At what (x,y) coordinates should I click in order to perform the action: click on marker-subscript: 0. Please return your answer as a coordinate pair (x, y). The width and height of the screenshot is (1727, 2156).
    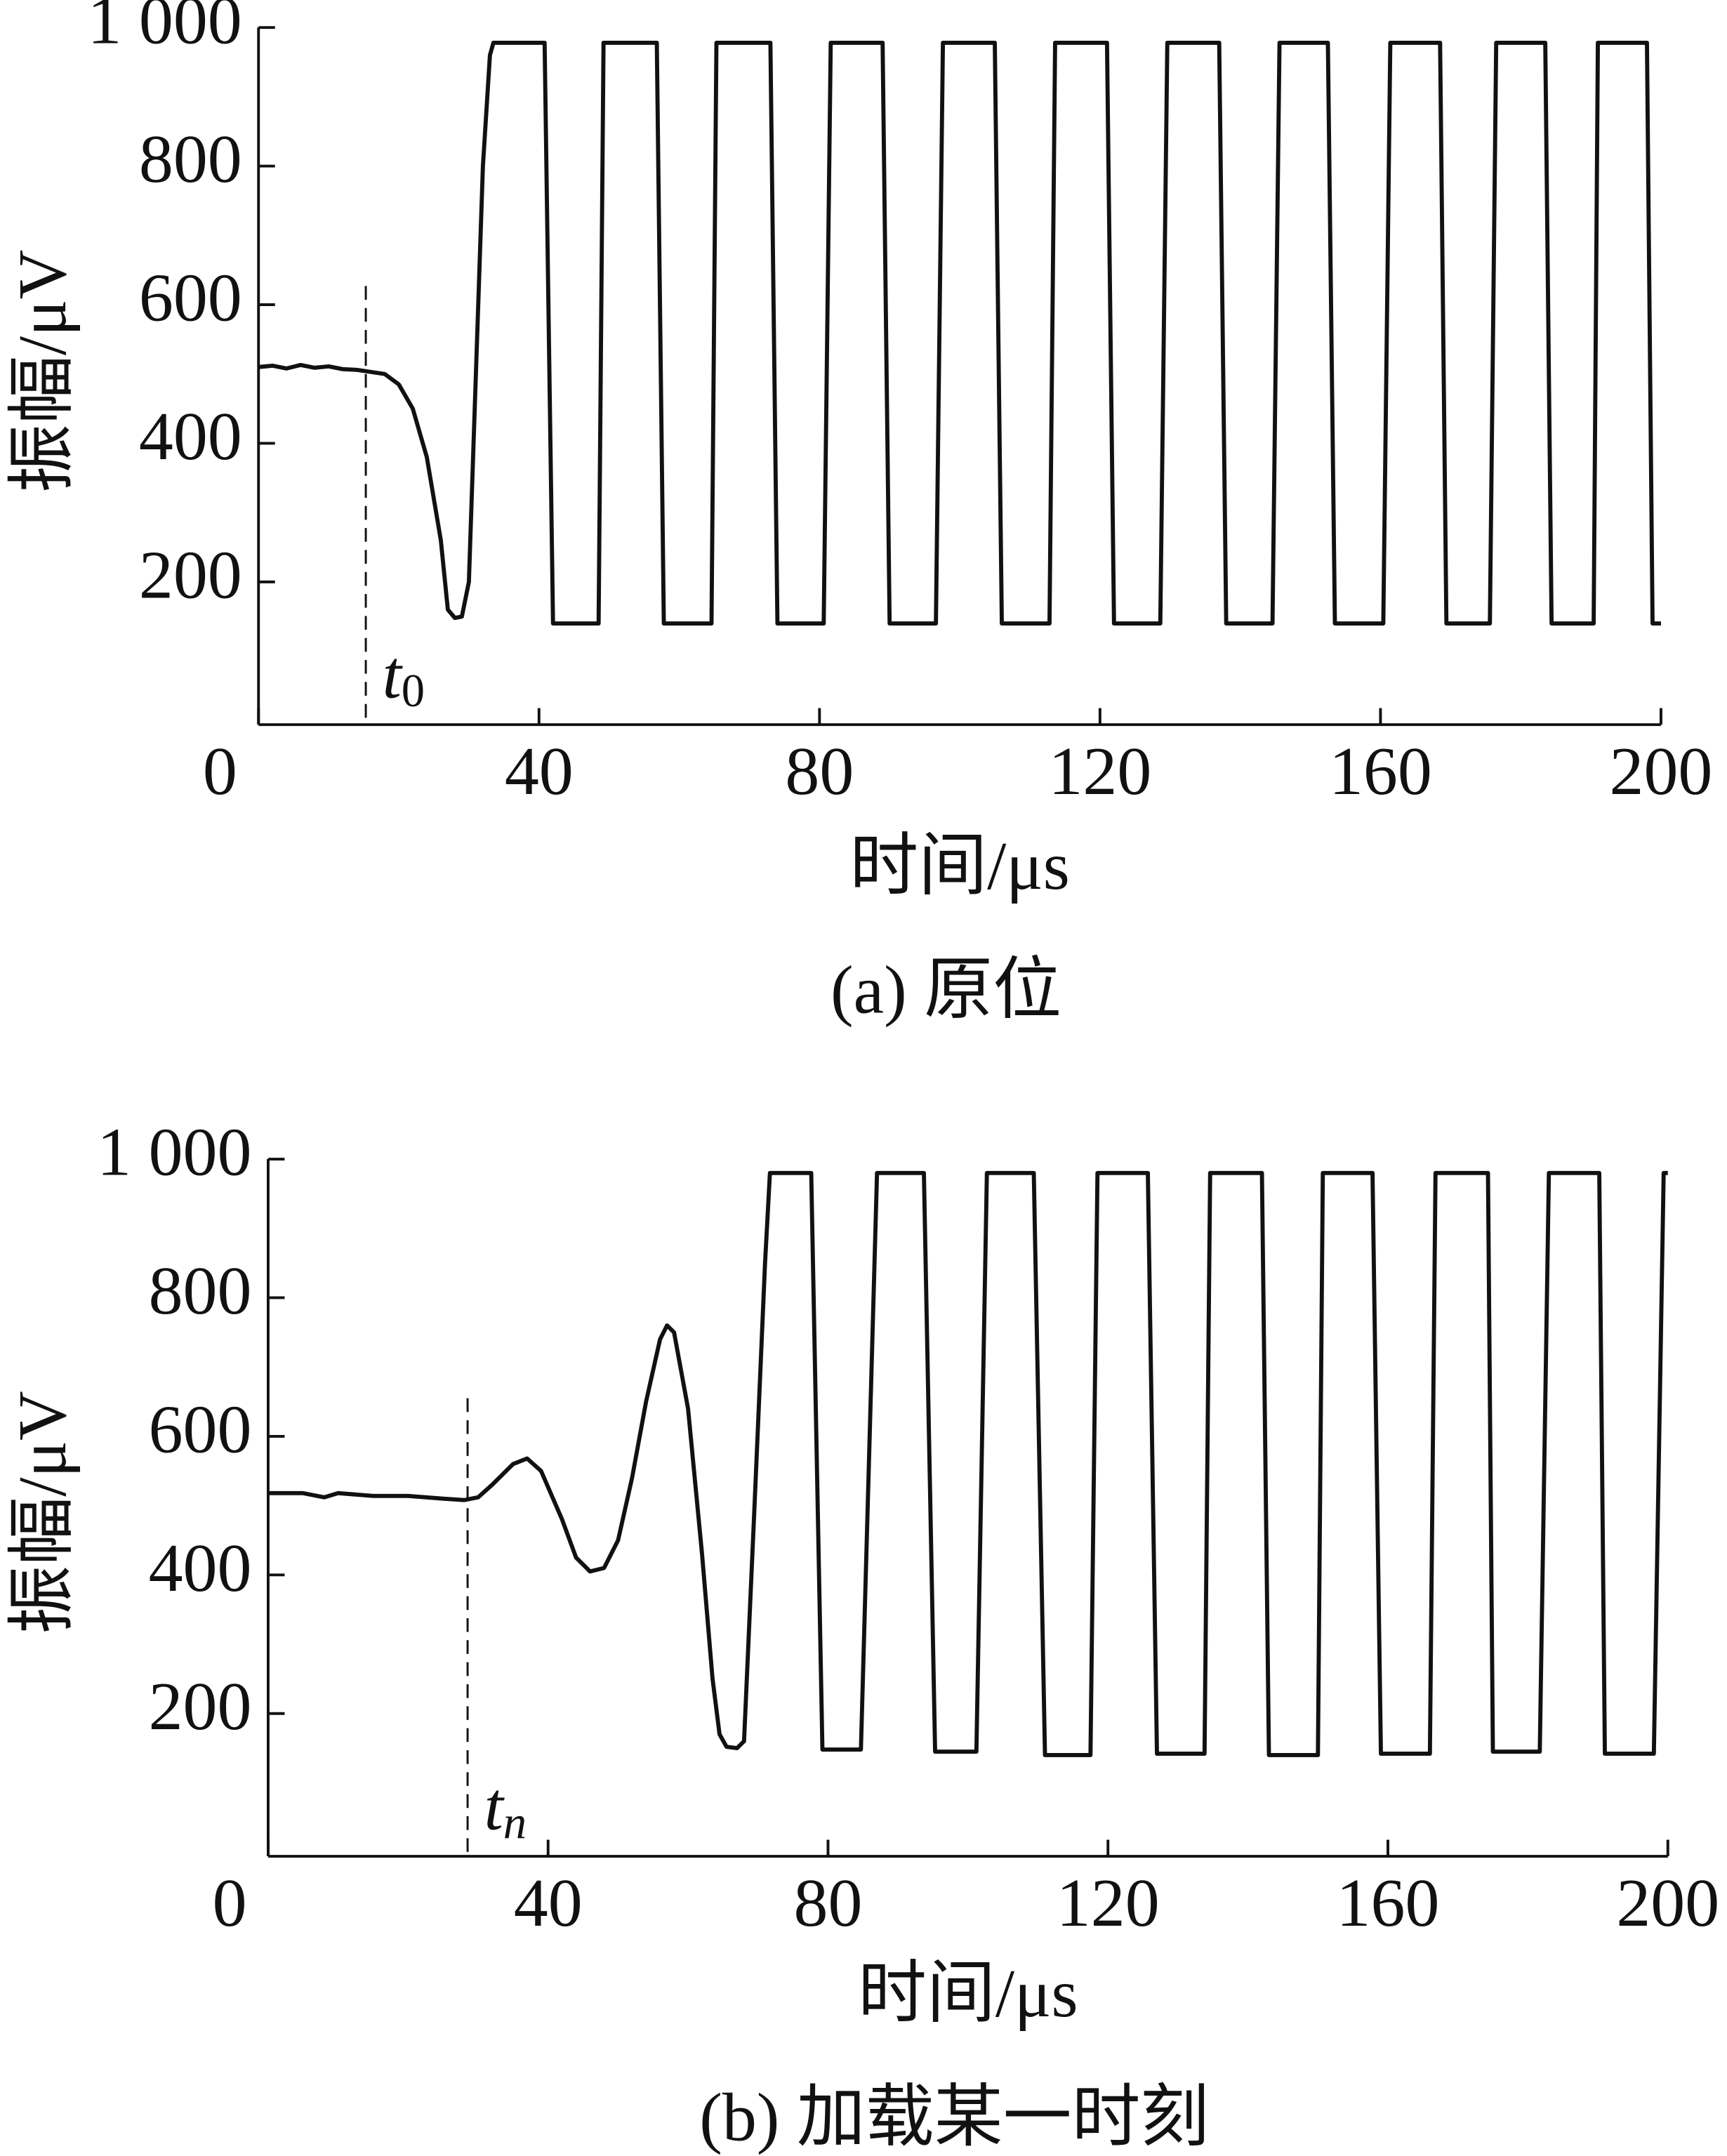
    Looking at the image, I should click on (413, 691).